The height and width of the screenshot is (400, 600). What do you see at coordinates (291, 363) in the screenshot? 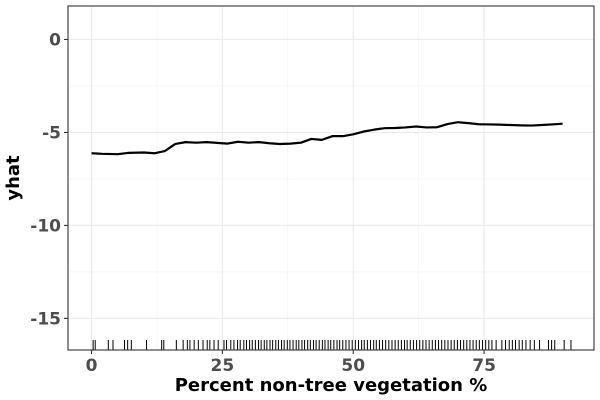
I see `x-axis: 0 25 50 75` at bounding box center [291, 363].